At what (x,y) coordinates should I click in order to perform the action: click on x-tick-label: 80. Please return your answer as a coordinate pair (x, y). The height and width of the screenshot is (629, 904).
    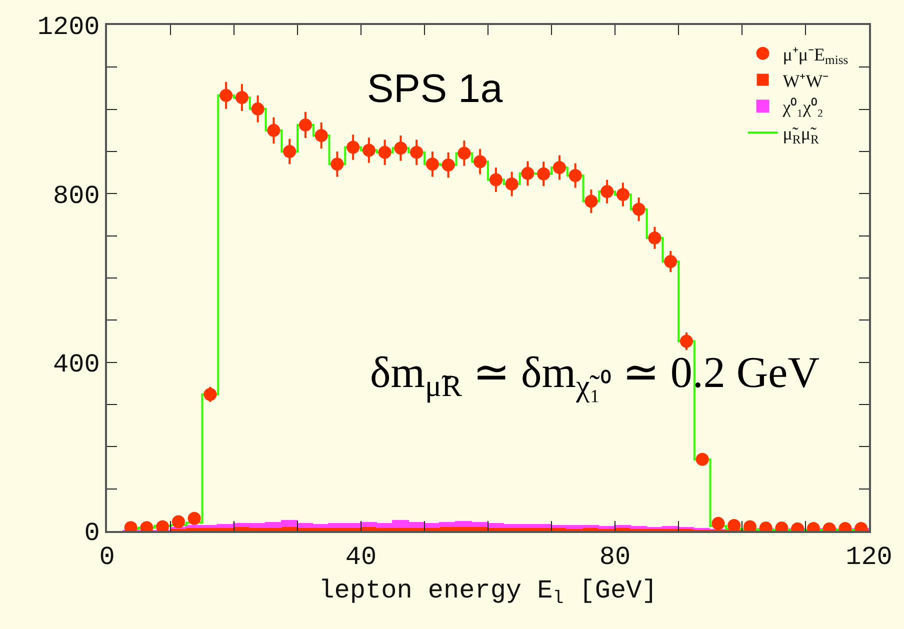
    Looking at the image, I should click on (615, 557).